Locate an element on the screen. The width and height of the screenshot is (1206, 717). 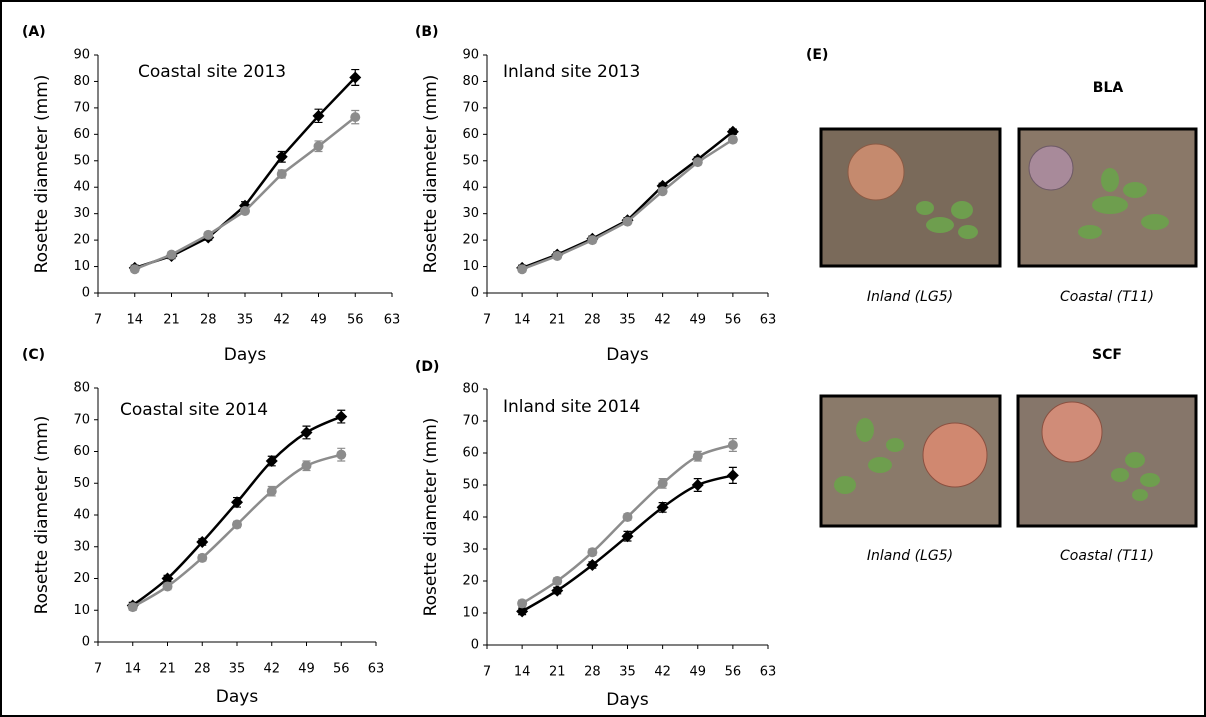
panel-label: (C) is located at coordinates (33, 355).